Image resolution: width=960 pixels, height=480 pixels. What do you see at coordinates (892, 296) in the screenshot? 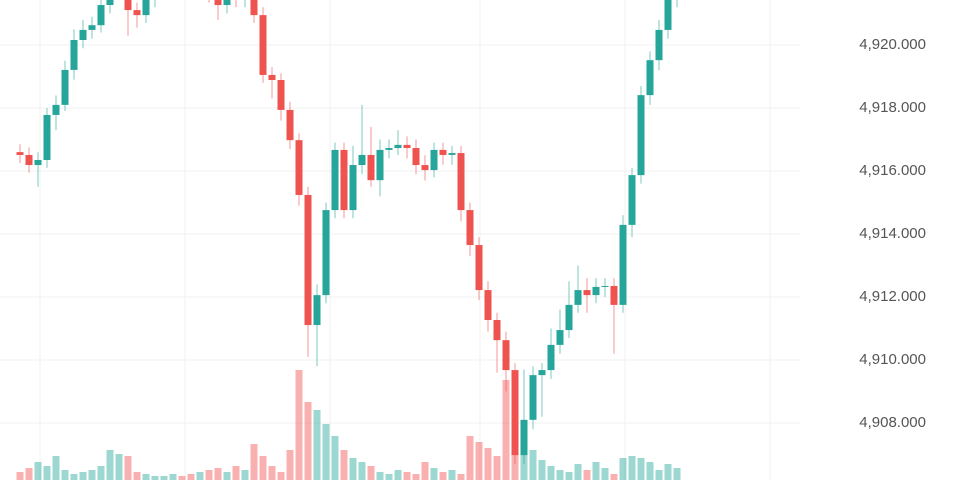
I see `y-tick-label: 4,912.000` at bounding box center [892, 296].